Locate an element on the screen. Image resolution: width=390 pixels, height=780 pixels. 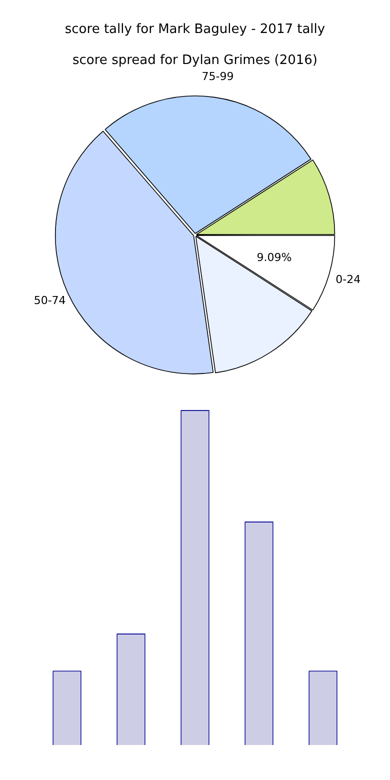
chart-title: score tally for Mark Baguley - 2017 tally is located at coordinates (195, 29).